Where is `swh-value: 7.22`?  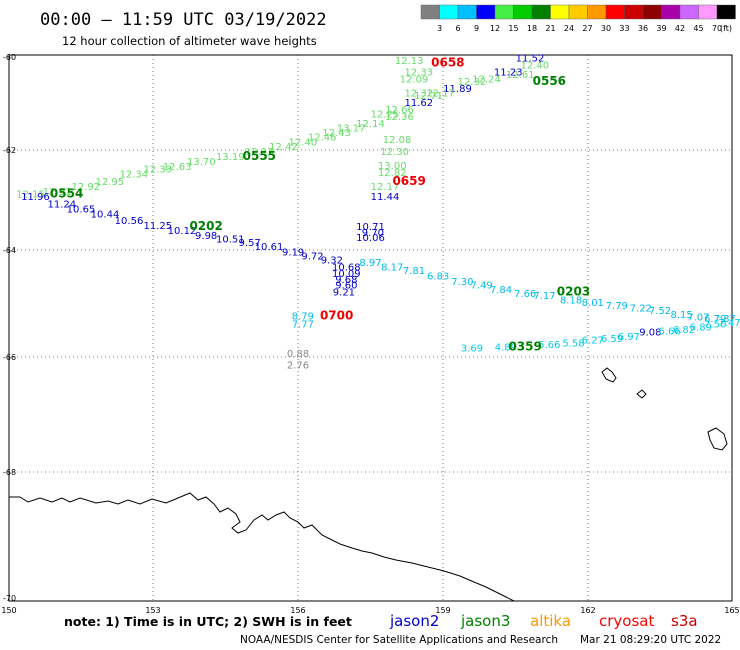
swh-value: 7.22 is located at coordinates (641, 309).